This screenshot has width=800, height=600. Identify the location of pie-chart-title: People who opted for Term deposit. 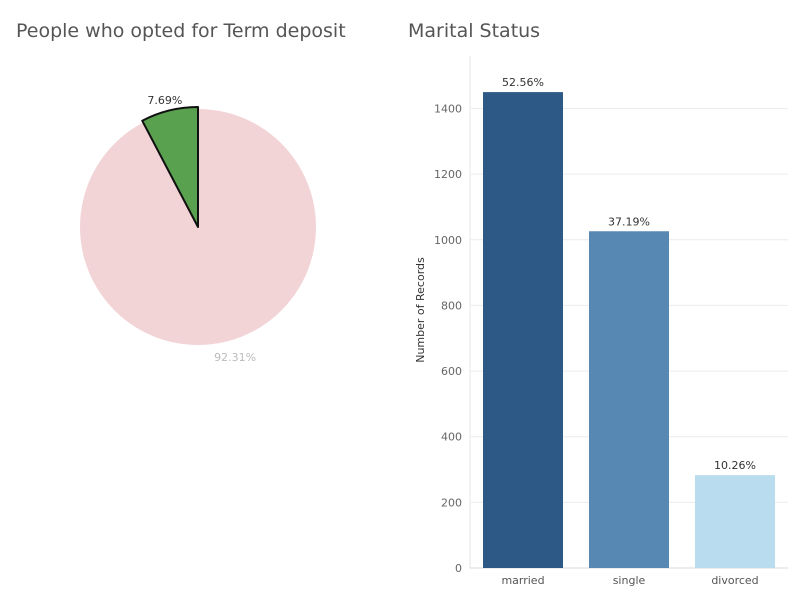
(181, 31).